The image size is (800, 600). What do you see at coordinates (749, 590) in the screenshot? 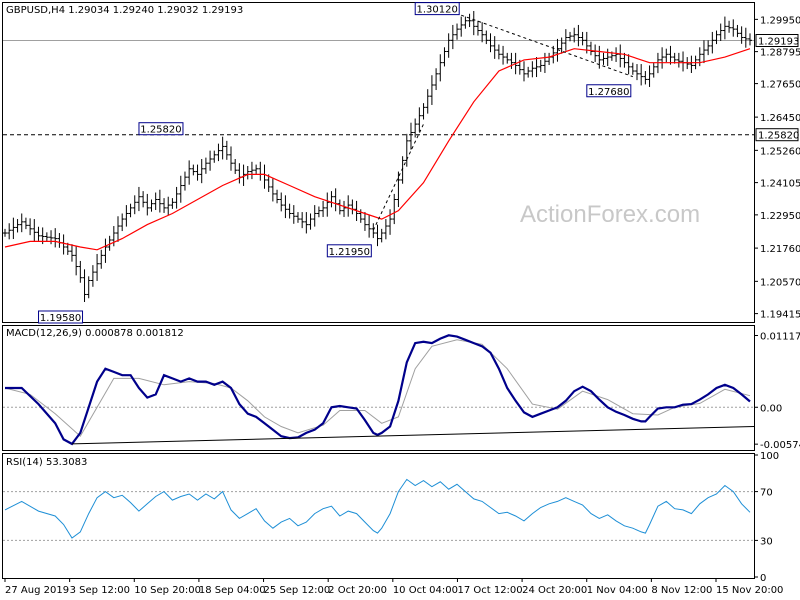
I see `time-tick-label: 15 Nov 20:00` at bounding box center [749, 590].